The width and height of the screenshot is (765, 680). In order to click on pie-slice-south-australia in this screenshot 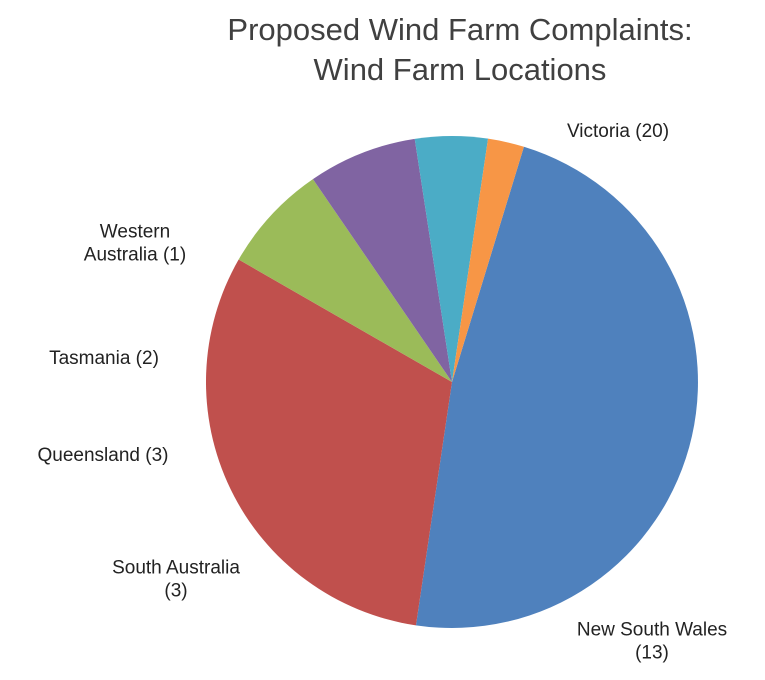, I will do `click(345, 280)`.